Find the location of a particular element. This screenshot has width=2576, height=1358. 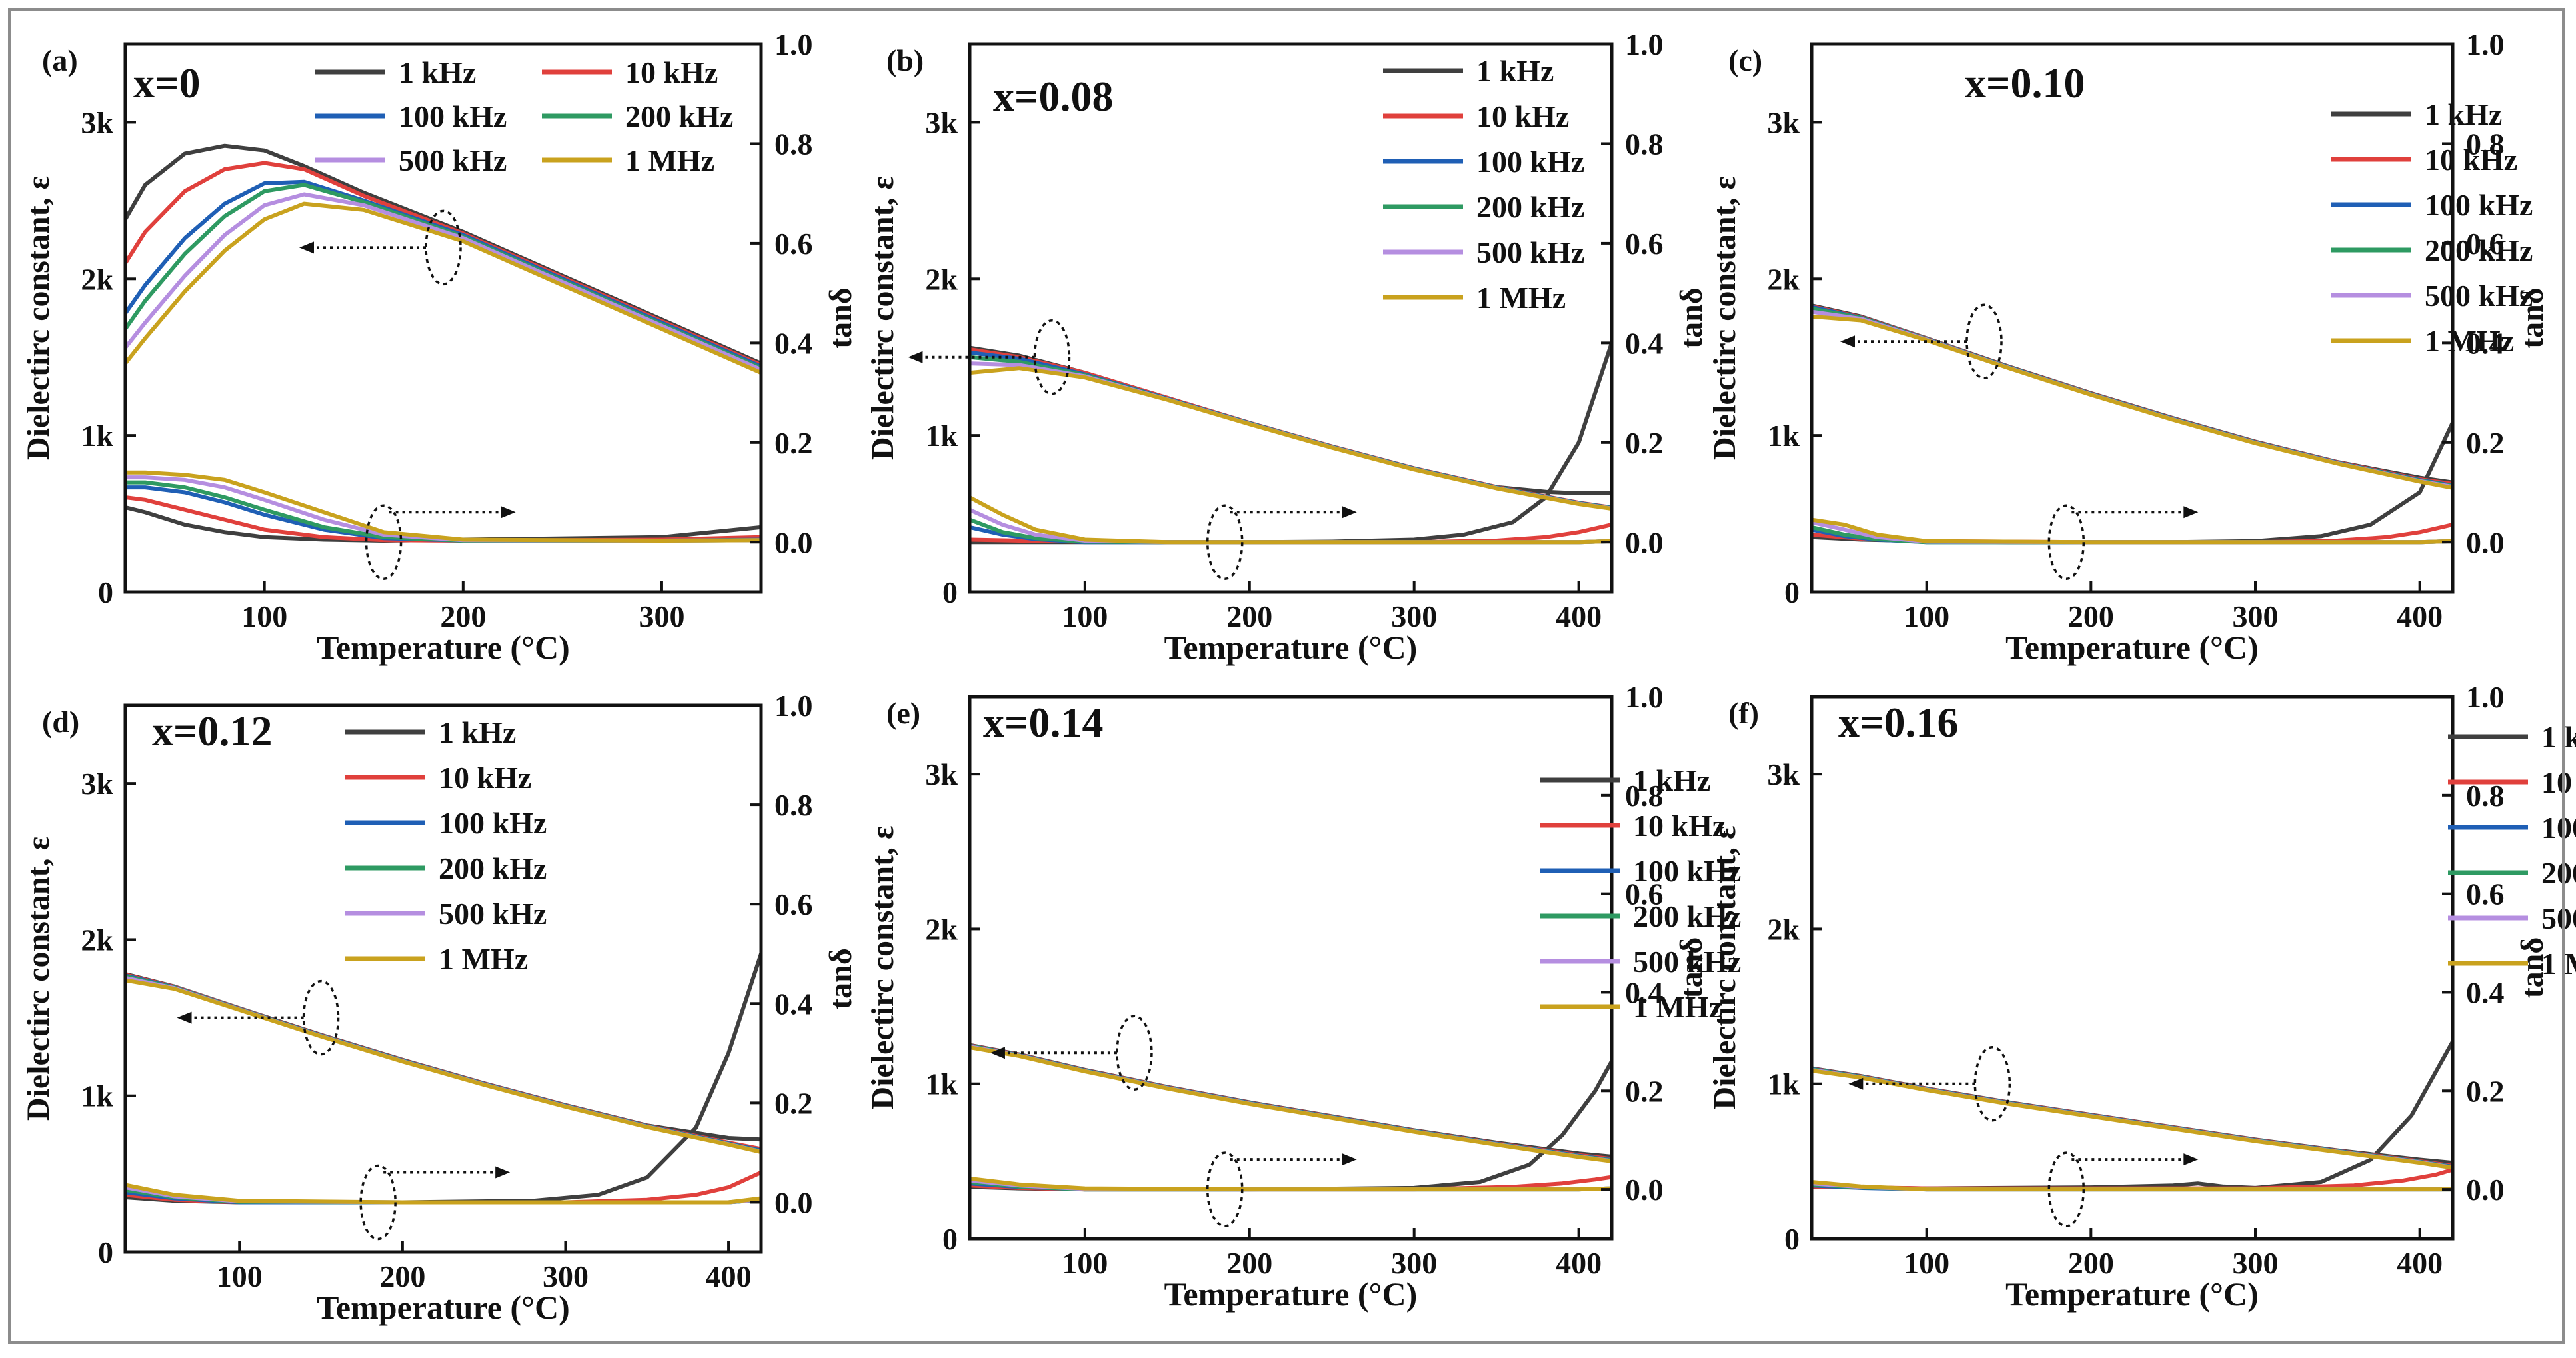

panel-label: (f) is located at coordinates (1744, 713).